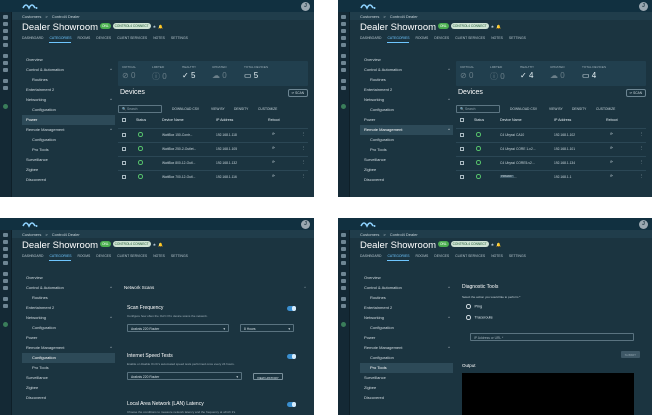 The height and width of the screenshot is (415, 652). Describe the element at coordinates (274, 120) in the screenshot. I see `col-reboot: Reboot` at that location.